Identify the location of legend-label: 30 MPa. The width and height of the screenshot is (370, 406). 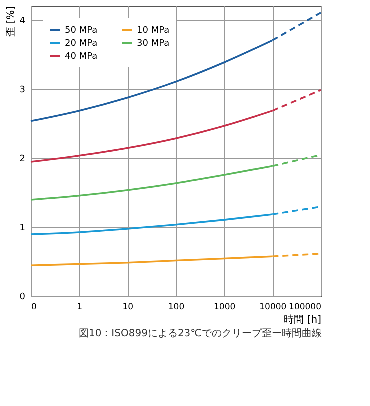
(153, 44).